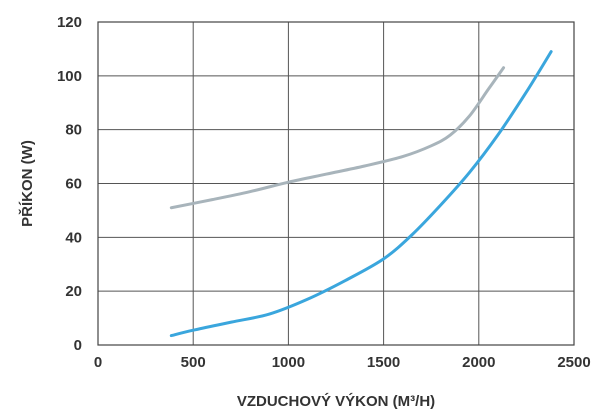 This screenshot has width=591, height=414. I want to click on x-tick-label: 1500, so click(383, 362).